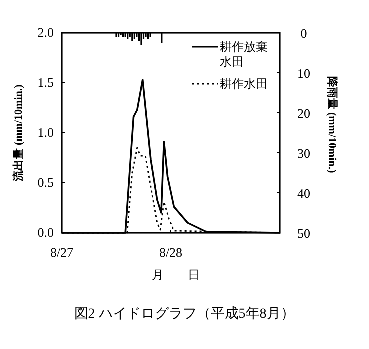  I want to click on y2-tick-label: 40, so click(304, 193).